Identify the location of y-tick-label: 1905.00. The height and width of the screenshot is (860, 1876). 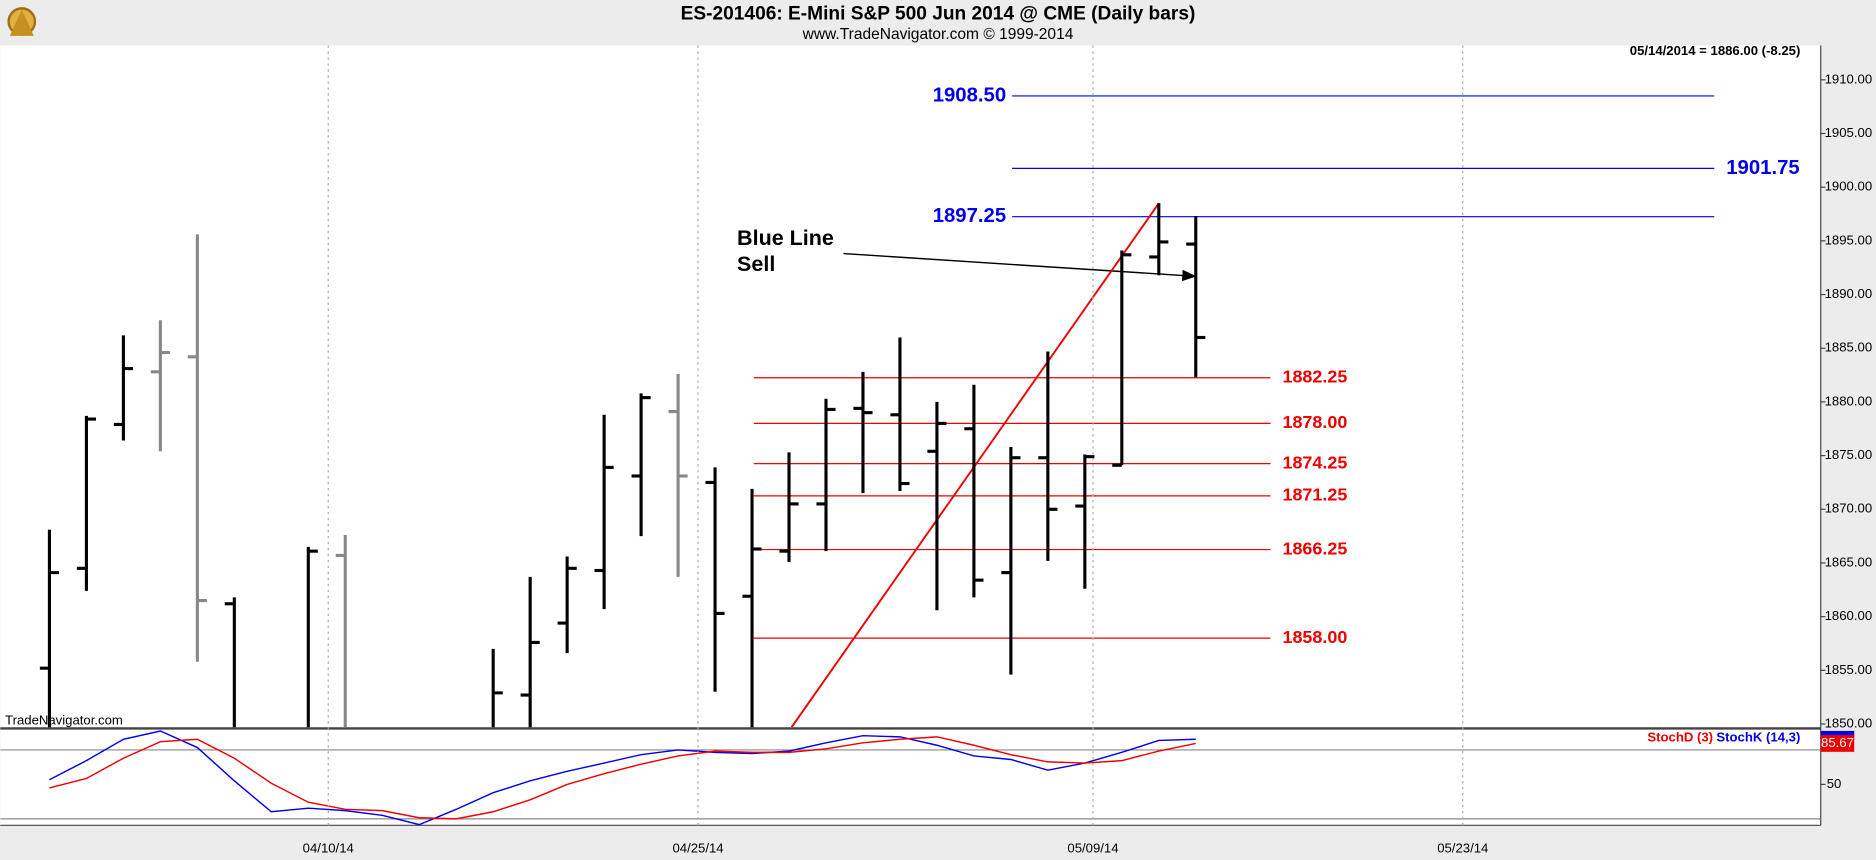
(1849, 132).